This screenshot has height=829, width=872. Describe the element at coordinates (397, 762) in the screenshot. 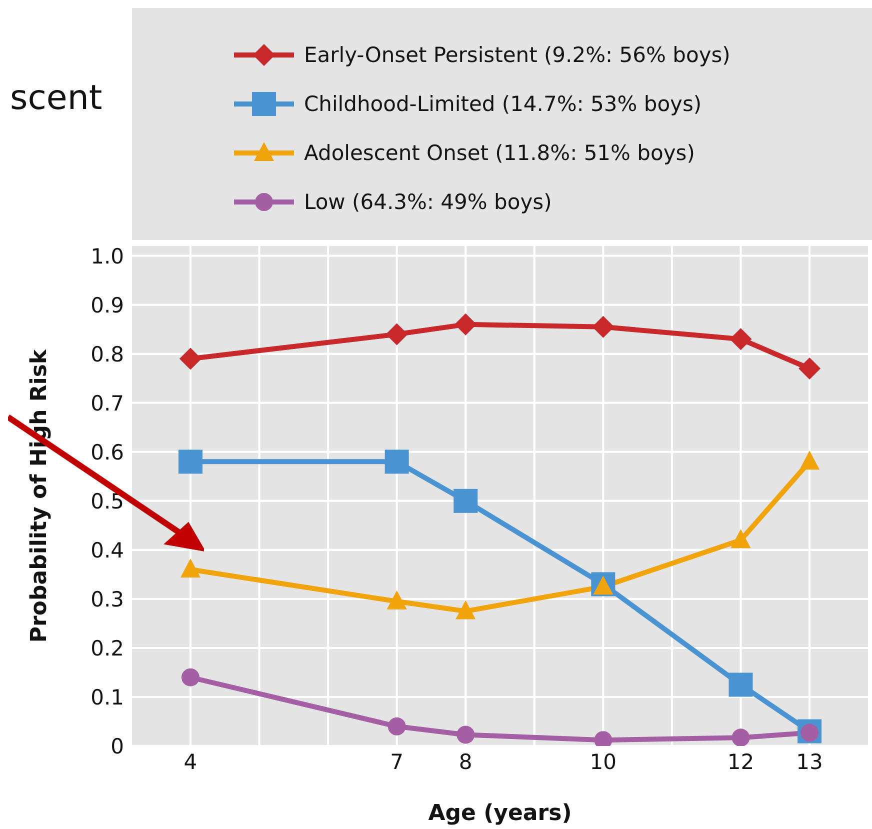

I see `x-tick-label: 7` at that location.